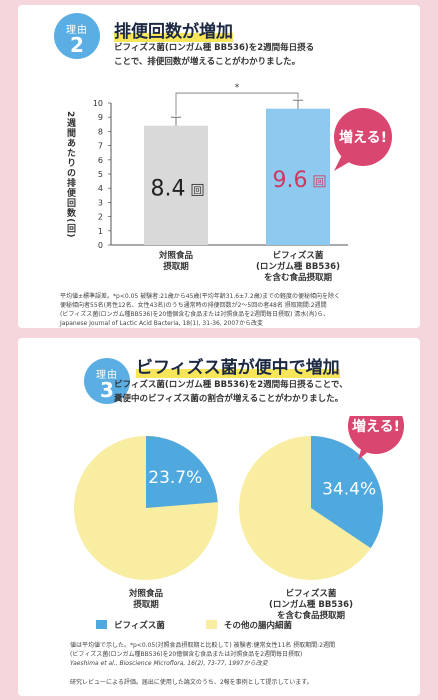 The height and width of the screenshot is (700, 438). Describe the element at coordinates (311, 615) in the screenshot. I see `pie-category-label: を含む食品摂取期` at that location.